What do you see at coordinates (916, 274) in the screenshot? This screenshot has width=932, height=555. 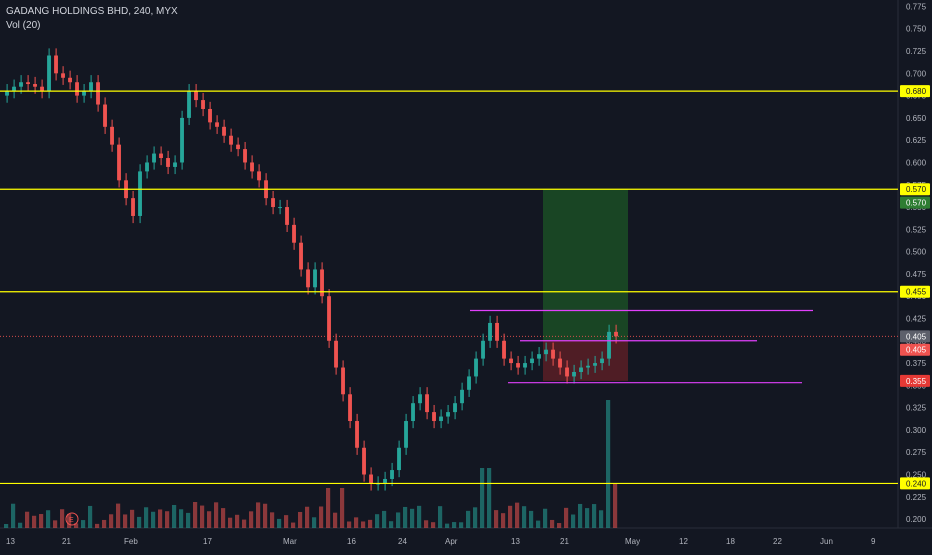 I see `price-tick-label: 0.475` at bounding box center [916, 274].